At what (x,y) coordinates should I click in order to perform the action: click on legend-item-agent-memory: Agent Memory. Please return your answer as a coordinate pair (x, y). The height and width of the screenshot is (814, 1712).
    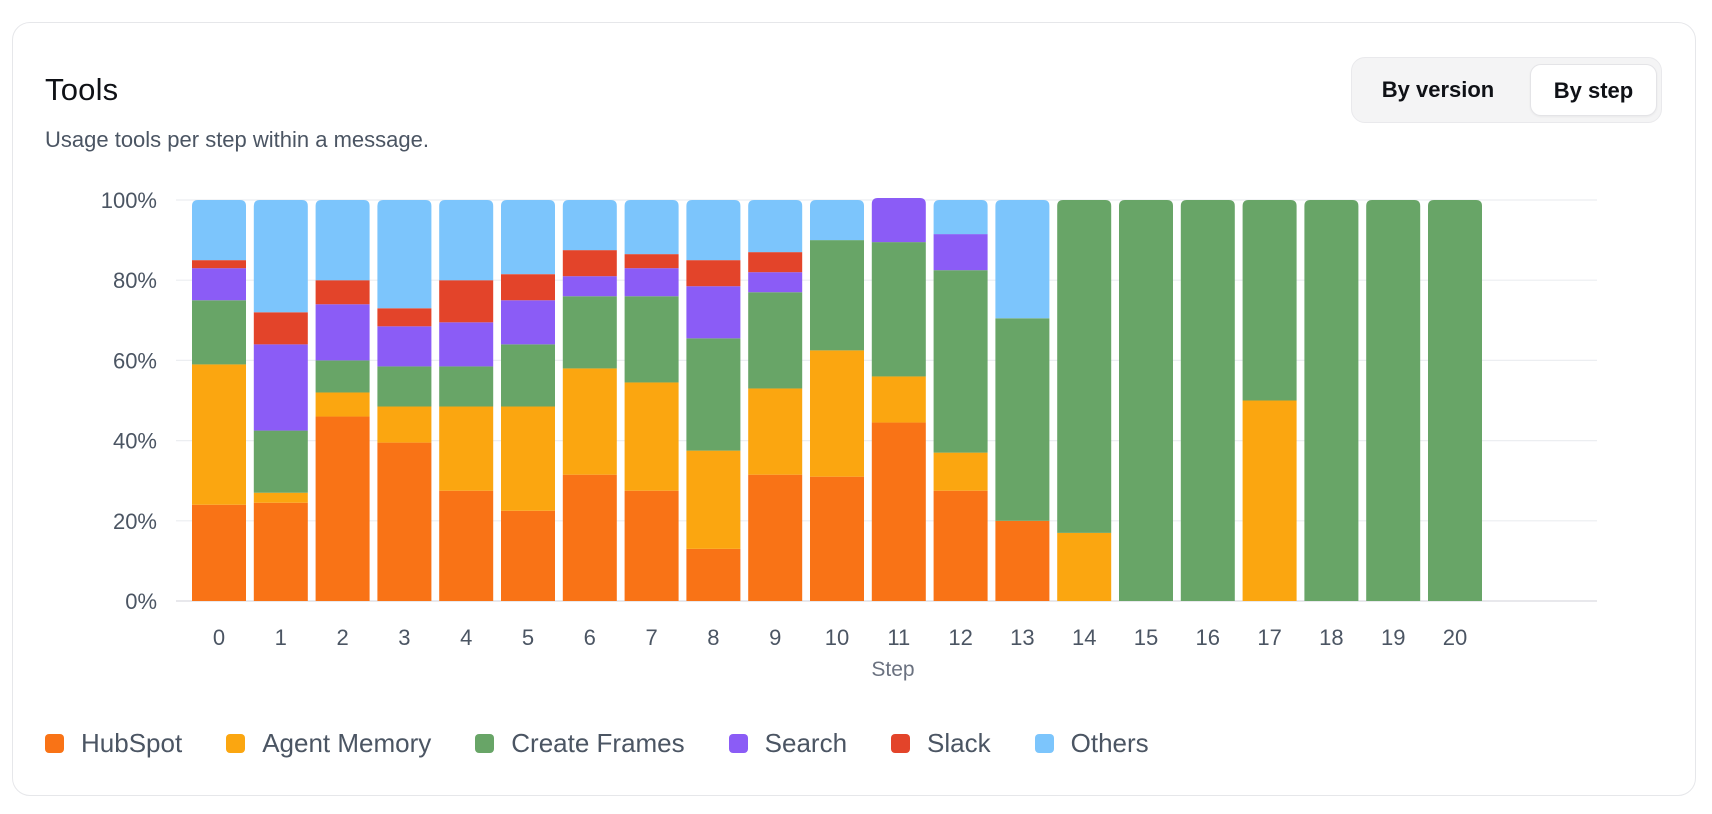
    Looking at the image, I should click on (328, 743).